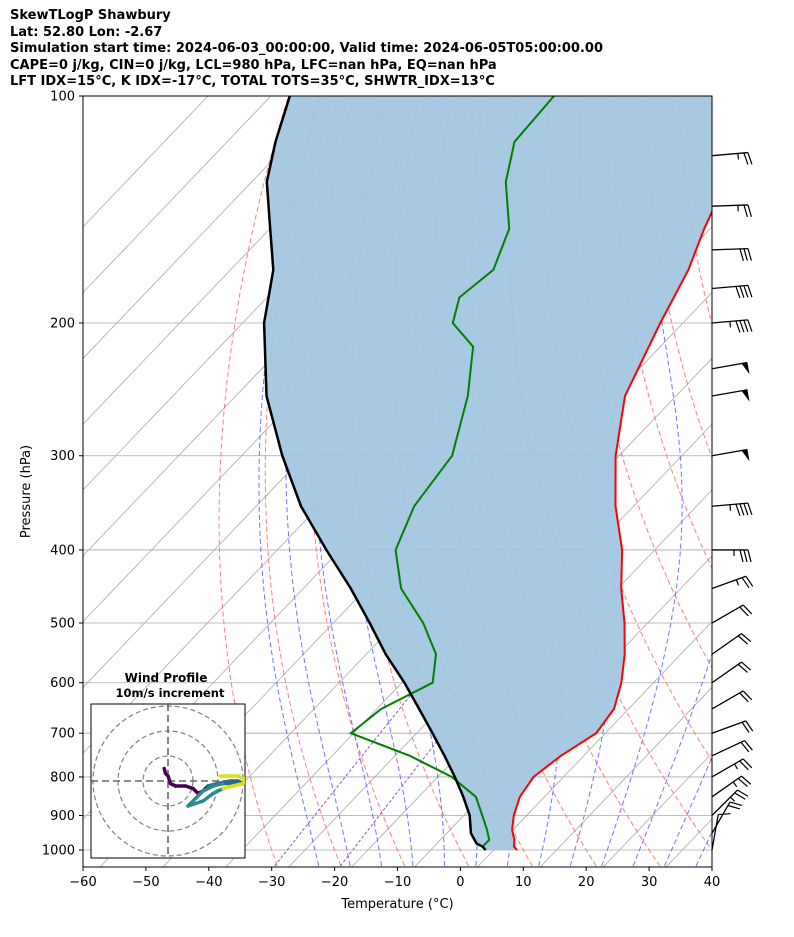 The width and height of the screenshot is (794, 937). Describe the element at coordinates (170, 693) in the screenshot. I see `hodograph-subtitle: 10m/s increment` at that location.